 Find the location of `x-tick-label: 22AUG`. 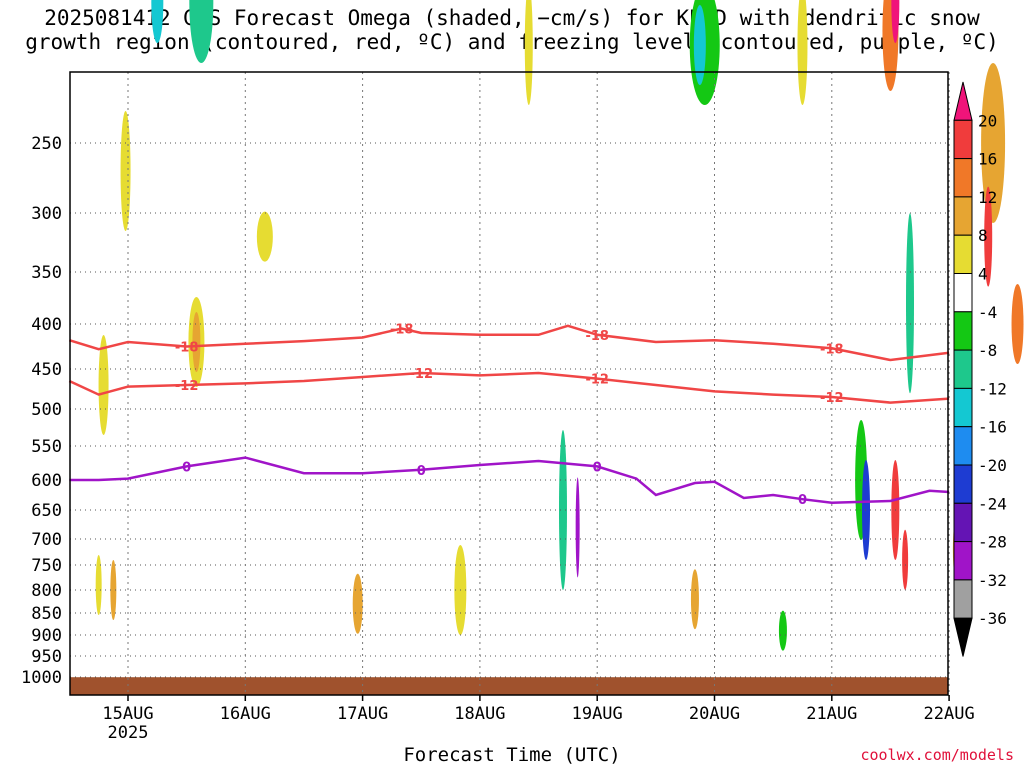

x-tick-label: 22AUG is located at coordinates (949, 714).